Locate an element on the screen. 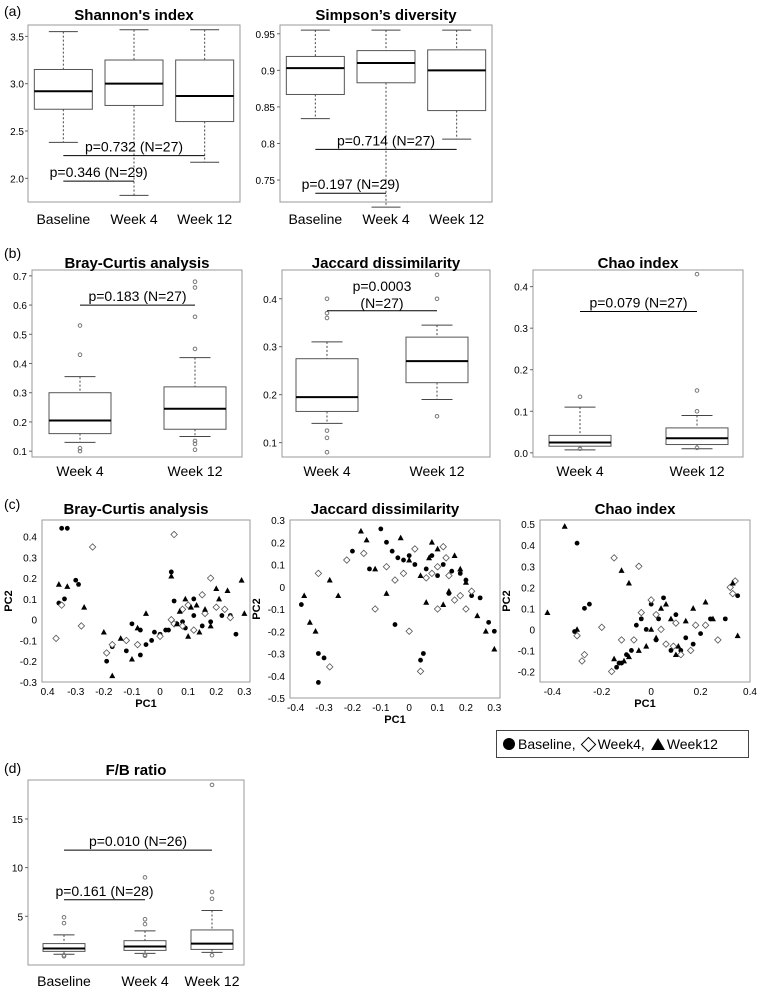 The image size is (762, 991). y-tick-label: 0.3 is located at coordinates (528, 567).